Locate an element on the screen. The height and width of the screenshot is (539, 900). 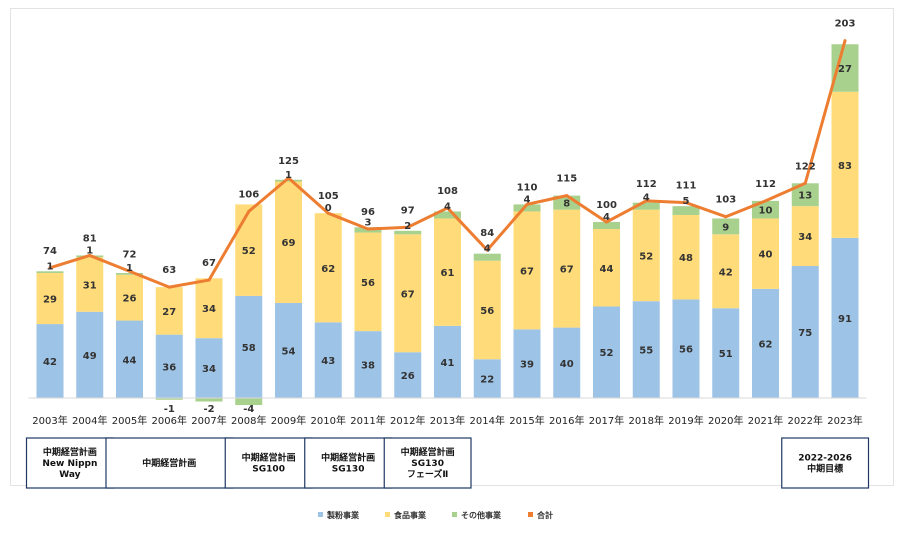
data-label-total: 74 is located at coordinates (50, 251).